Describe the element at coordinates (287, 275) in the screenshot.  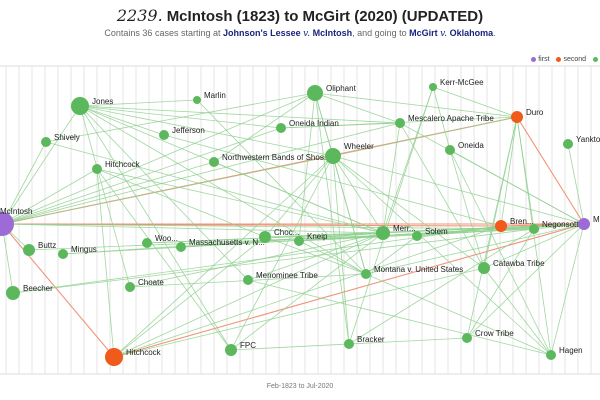
I see `case-node-label: Menominee Tribe` at that location.